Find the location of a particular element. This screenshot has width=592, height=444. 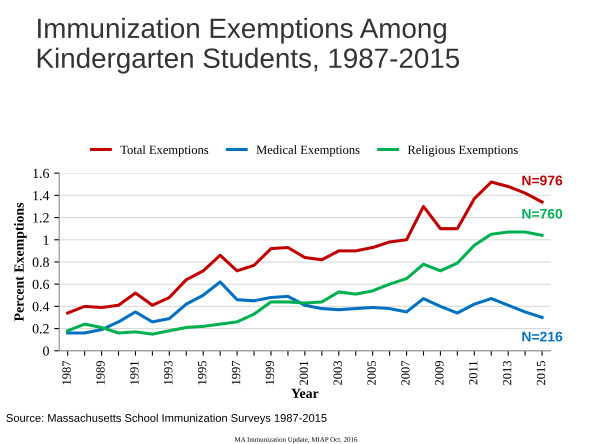

source-note: Source: Massachusetts School Immunization Surveys 1987-2015 is located at coordinates (166, 419).